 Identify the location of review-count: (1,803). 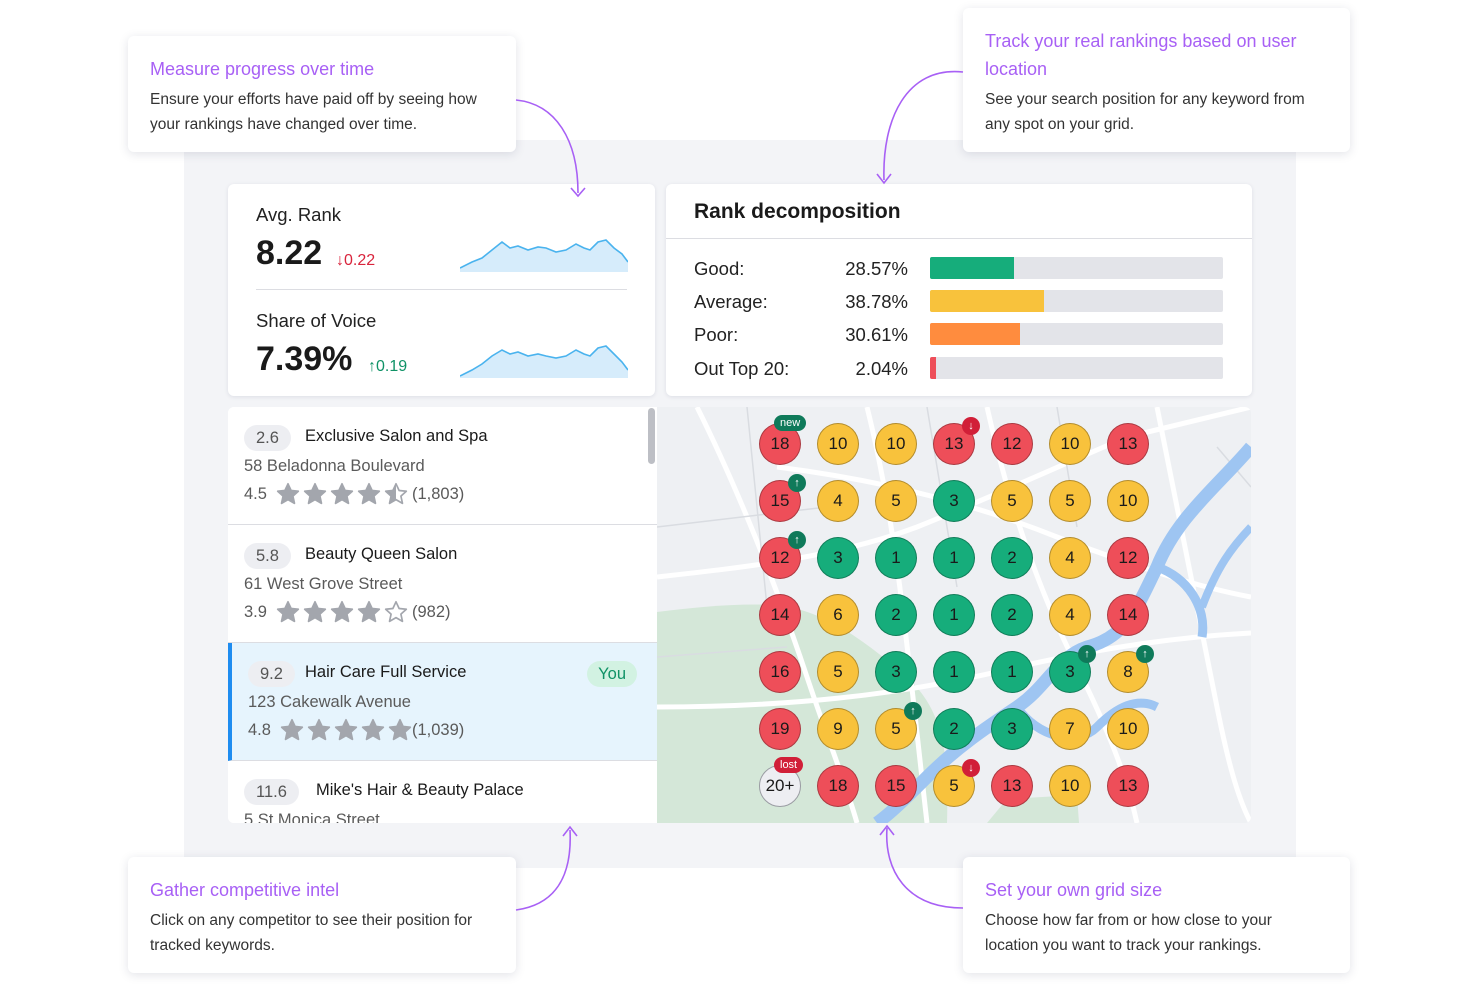
(438, 494).